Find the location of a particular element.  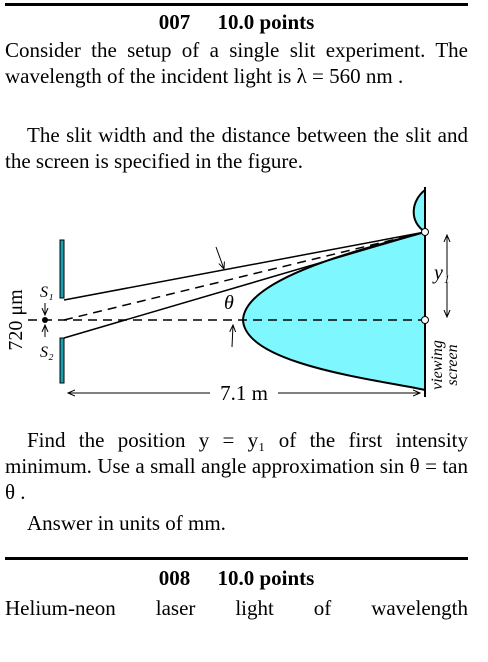

label: 7.1 m is located at coordinates (244, 393).